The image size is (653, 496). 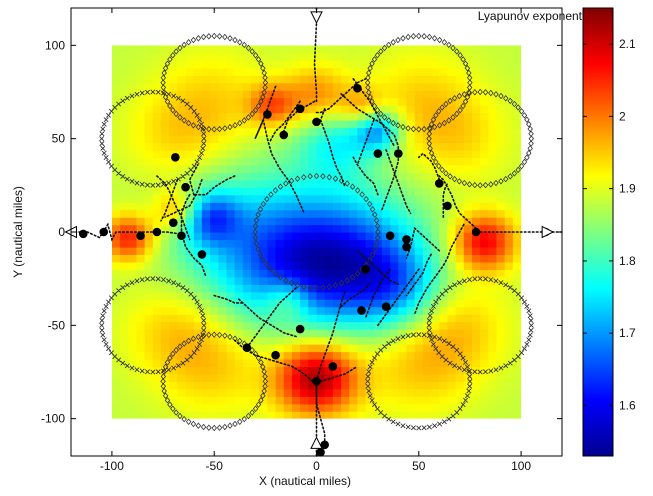 What do you see at coordinates (627, 405) in the screenshot?
I see `colorbar-tick-label: 1.6` at bounding box center [627, 405].